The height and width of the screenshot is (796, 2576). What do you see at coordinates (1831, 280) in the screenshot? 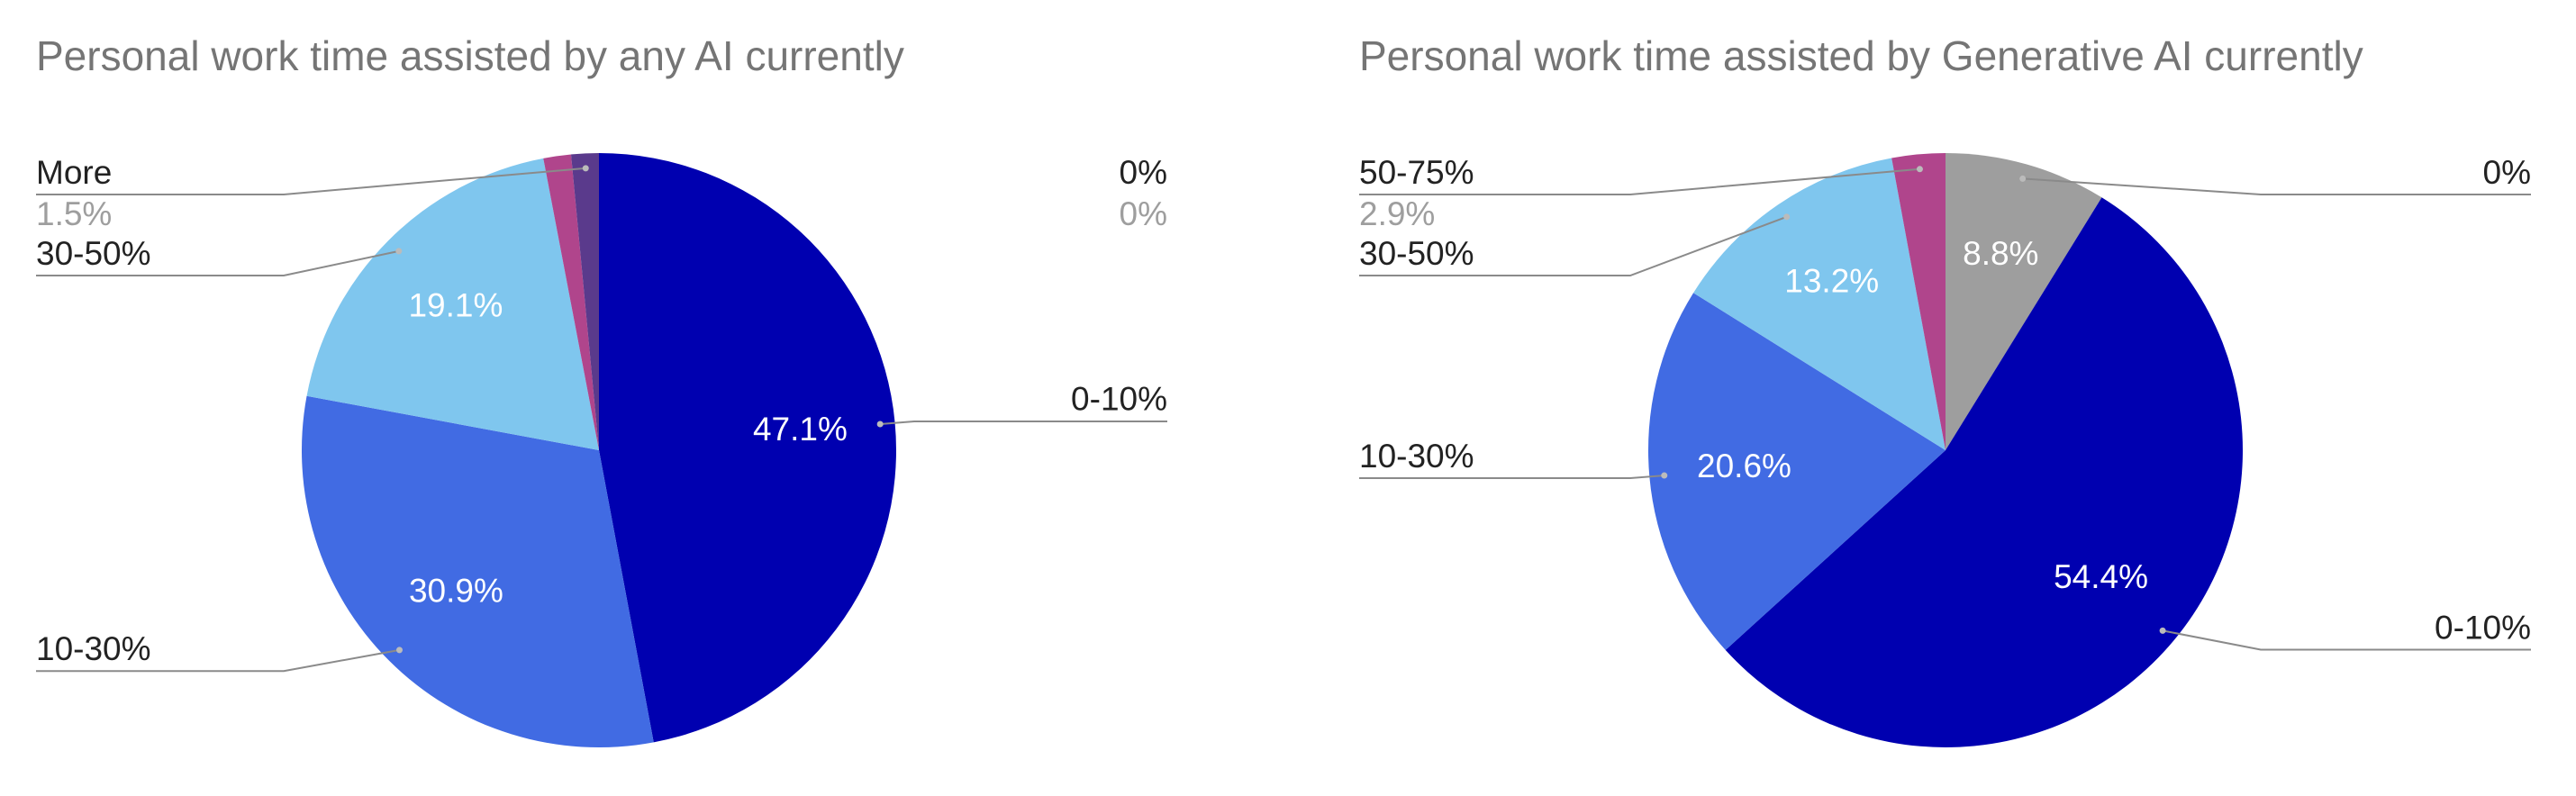
I see `slice-value-label: 13.2%` at bounding box center [1831, 280].